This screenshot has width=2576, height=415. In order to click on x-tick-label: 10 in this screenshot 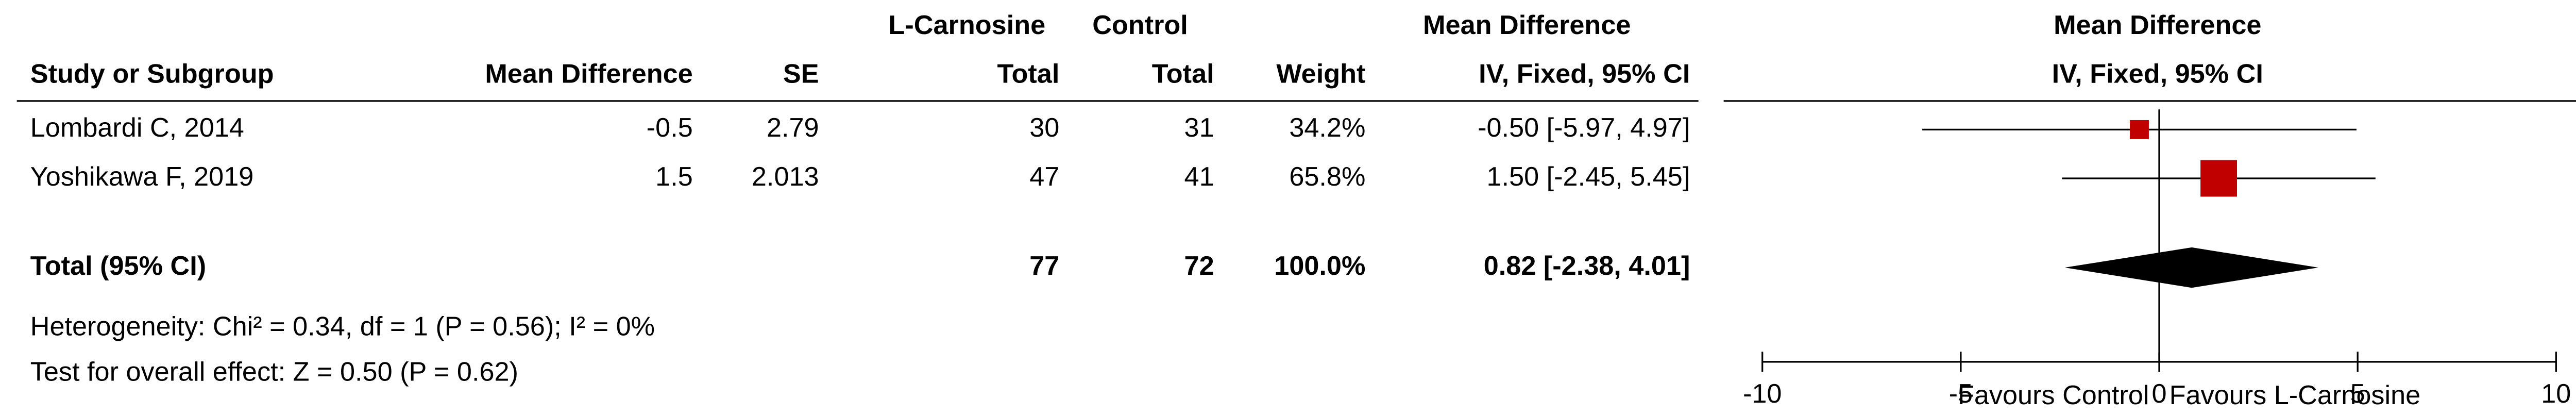, I will do `click(2556, 394)`.